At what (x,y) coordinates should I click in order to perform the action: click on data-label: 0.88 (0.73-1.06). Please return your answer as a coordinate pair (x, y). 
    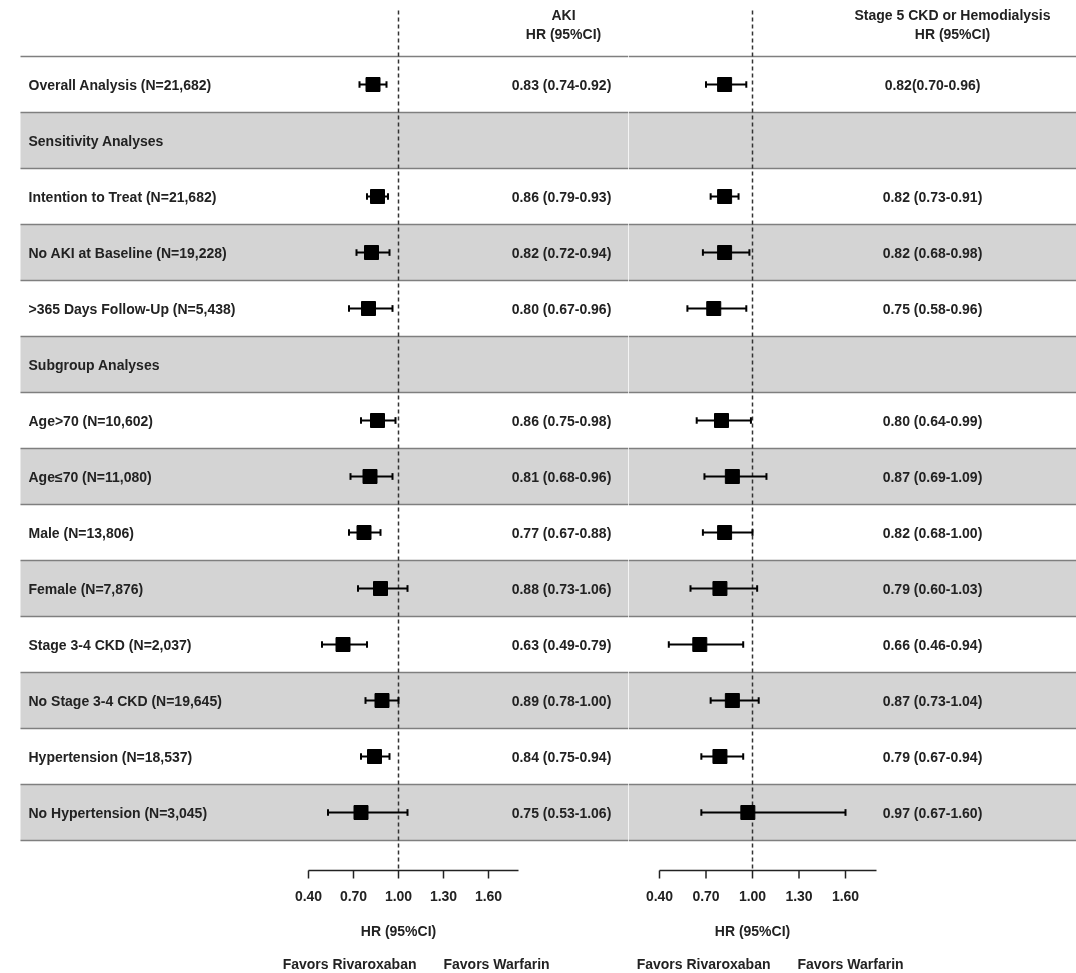
    Looking at the image, I should click on (561, 588).